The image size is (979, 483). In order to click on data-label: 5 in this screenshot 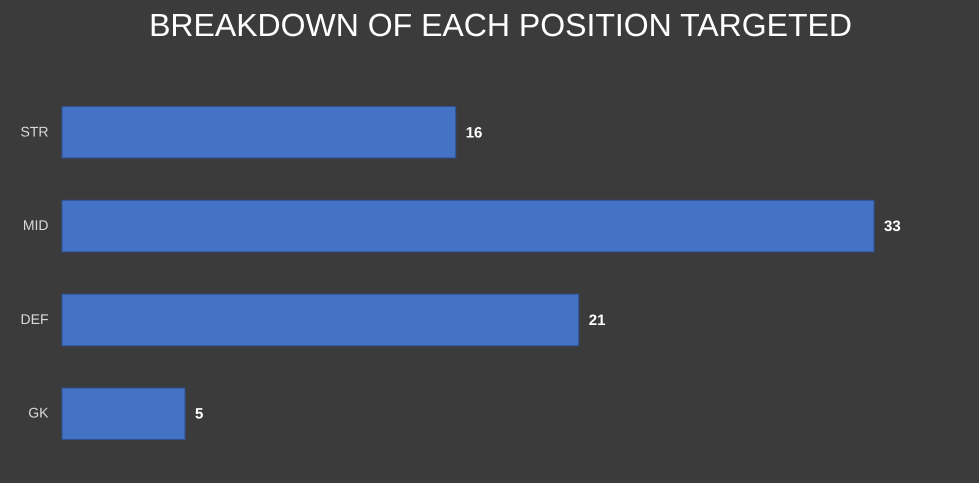, I will do `click(199, 414)`.